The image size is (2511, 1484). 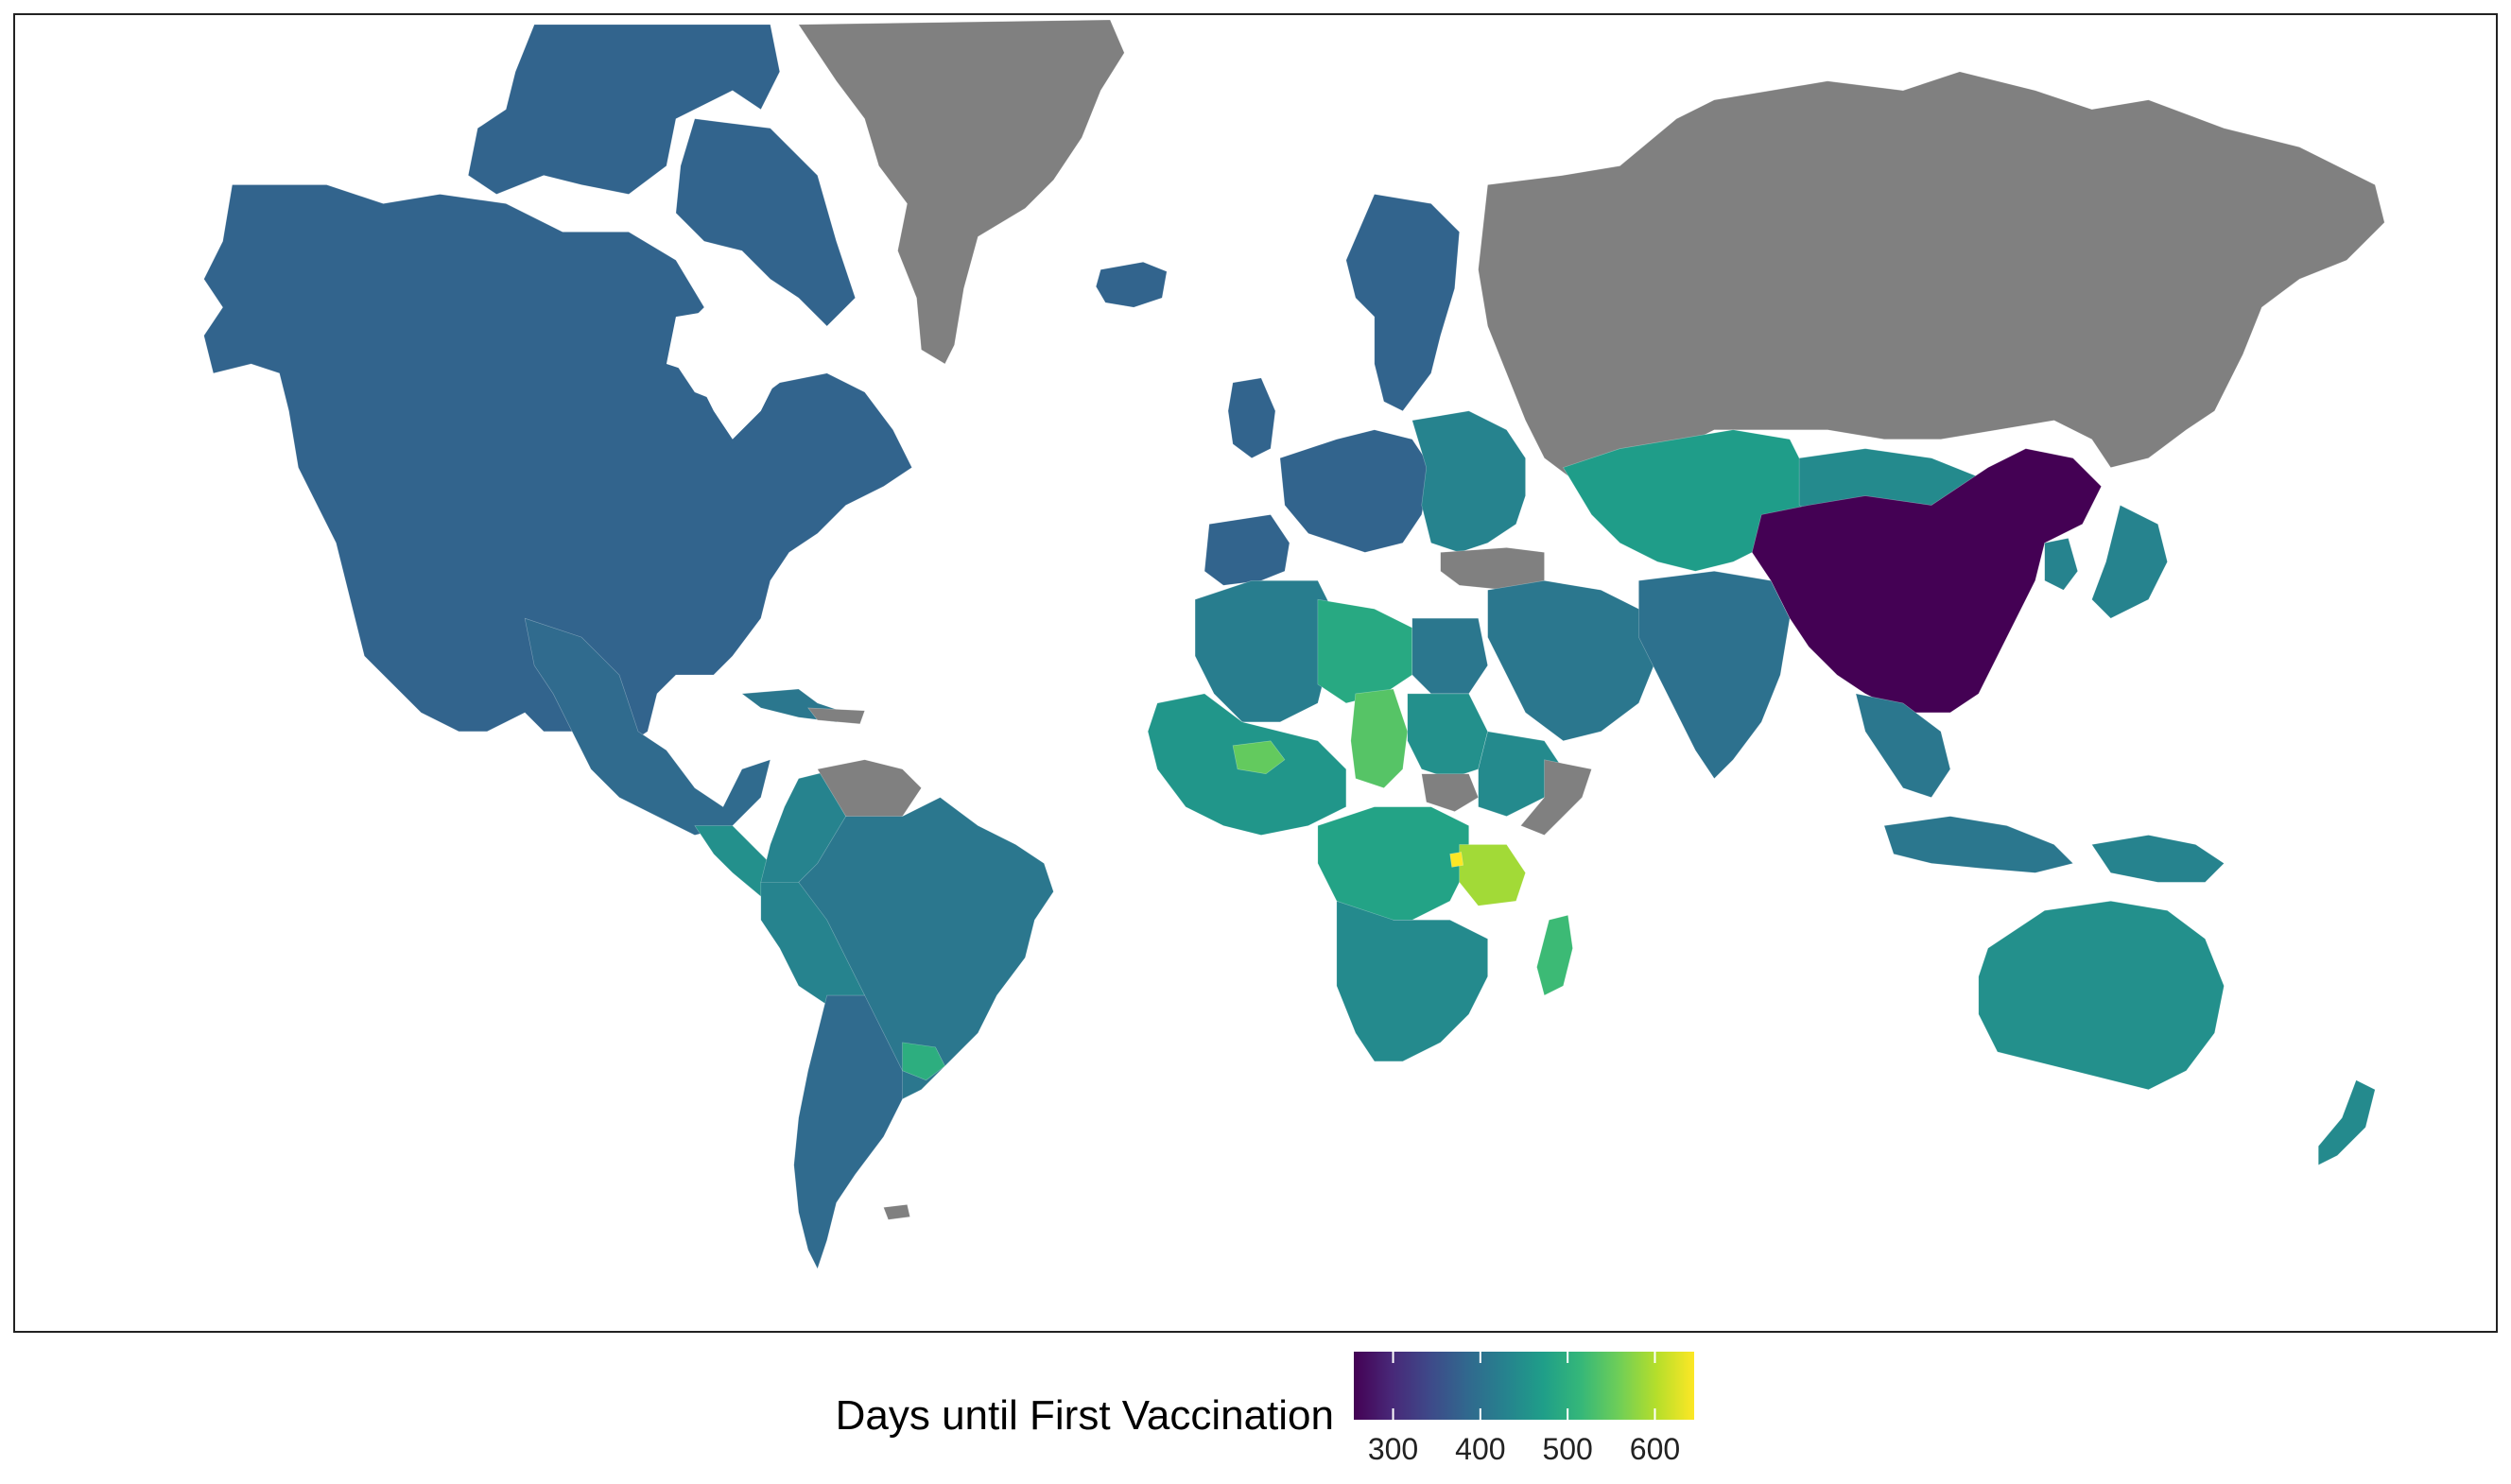 I want to click on region-indonesia, so click(x=1978, y=844).